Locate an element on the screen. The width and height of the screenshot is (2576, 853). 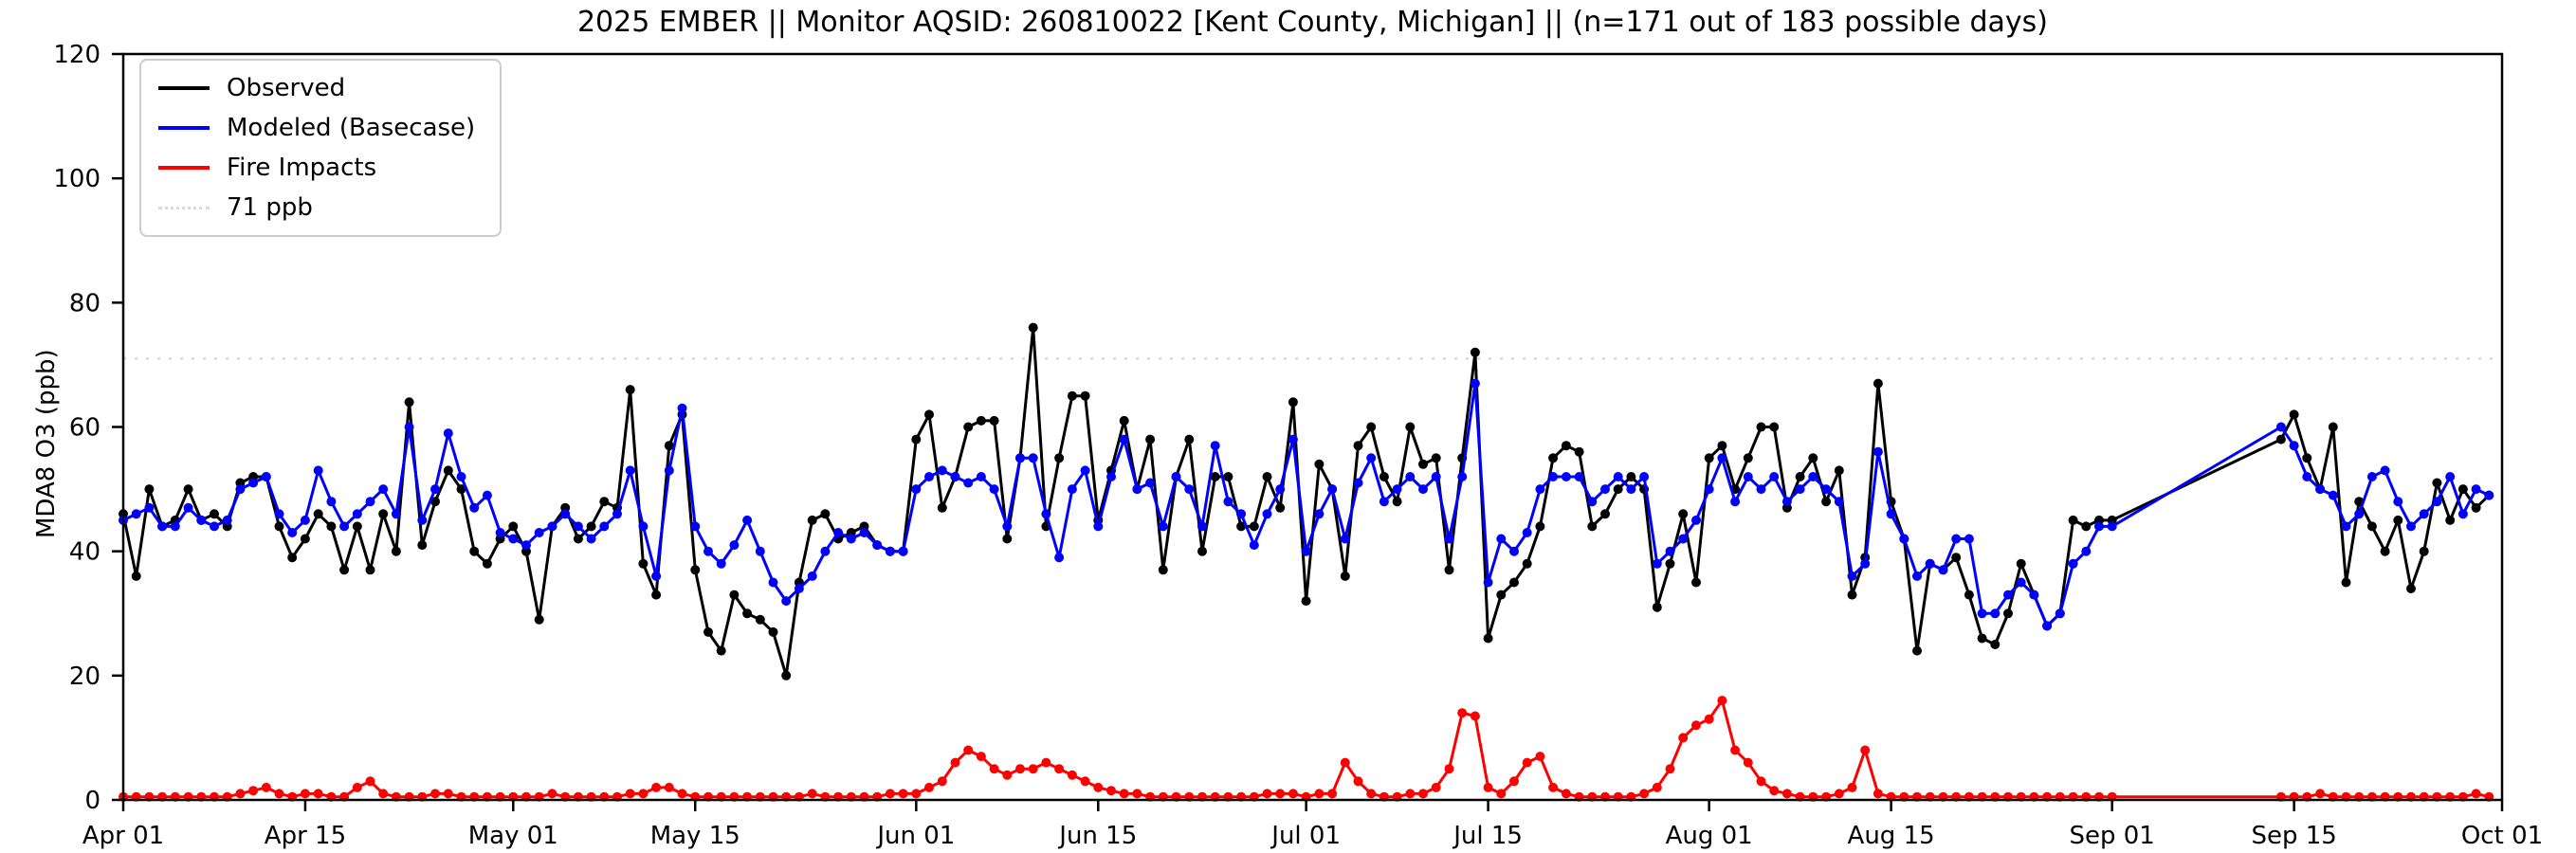
modeled-line-swatch is located at coordinates (184, 128).